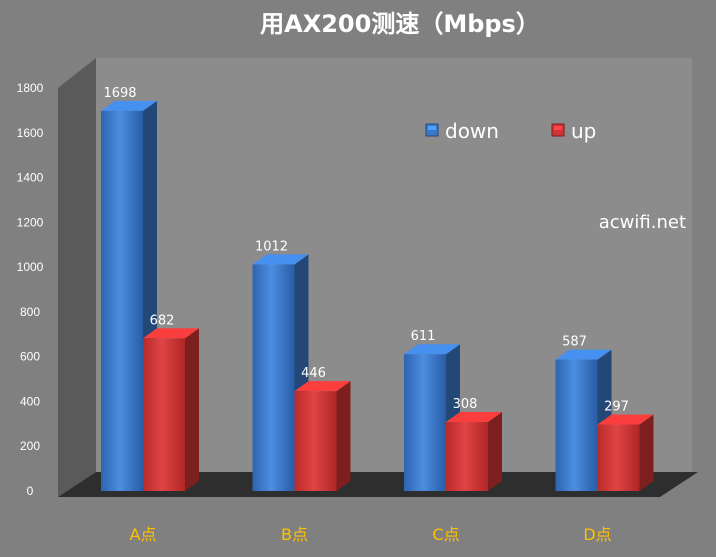  What do you see at coordinates (472, 131) in the screenshot?
I see `legend-label: down` at bounding box center [472, 131].